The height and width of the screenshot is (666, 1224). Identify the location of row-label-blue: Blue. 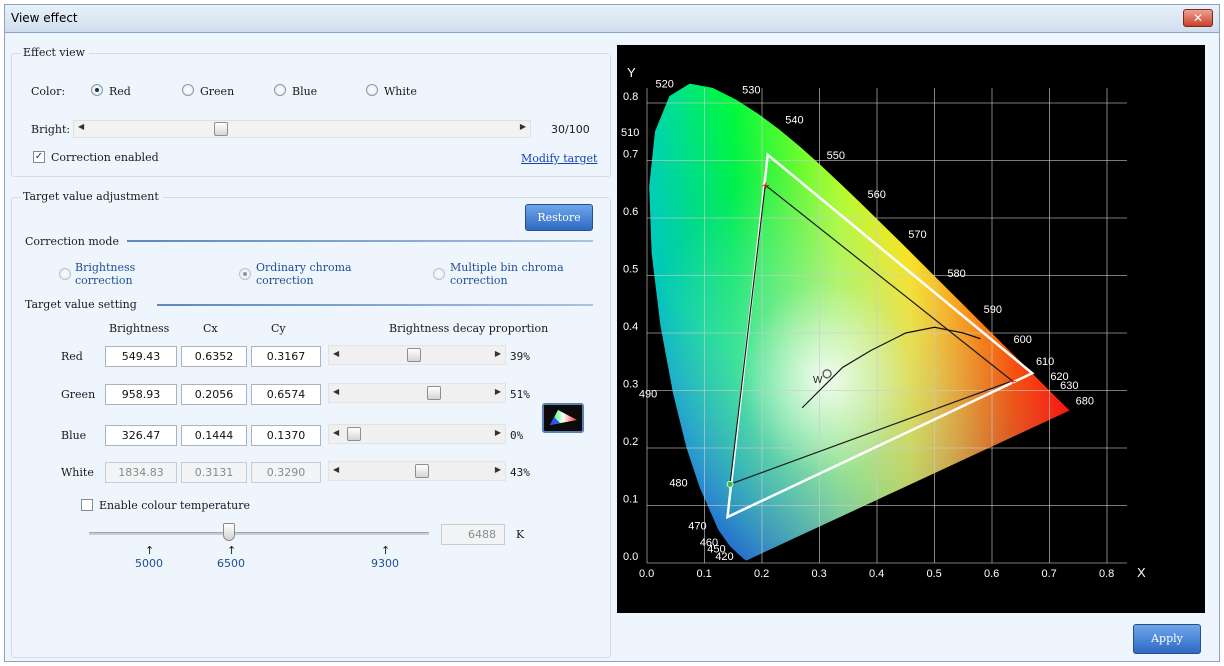
(74, 435).